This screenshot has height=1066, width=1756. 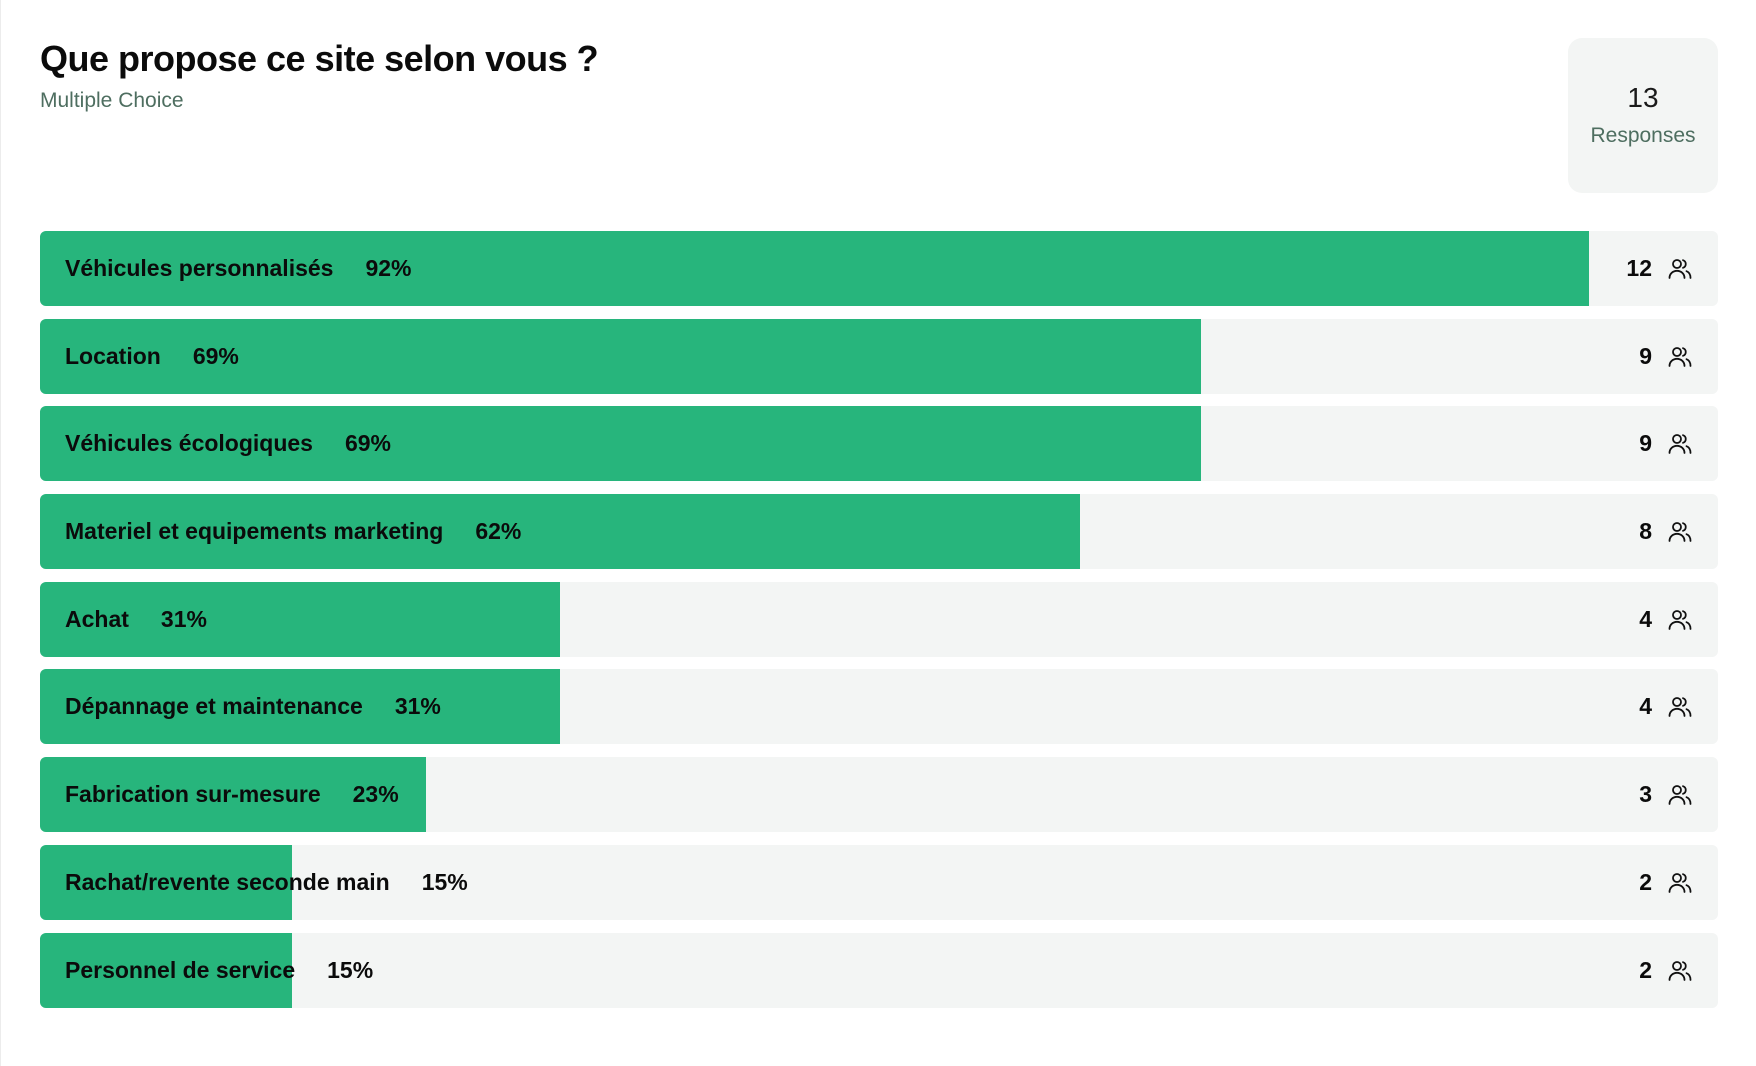 What do you see at coordinates (879, 970) in the screenshot?
I see `answer-row: Personnel de service 15% 2` at bounding box center [879, 970].